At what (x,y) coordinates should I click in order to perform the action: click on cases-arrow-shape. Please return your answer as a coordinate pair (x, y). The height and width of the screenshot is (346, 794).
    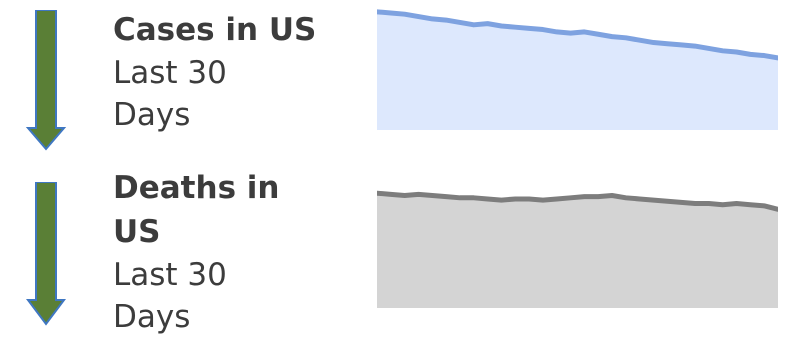
    Looking at the image, I should click on (46, 80).